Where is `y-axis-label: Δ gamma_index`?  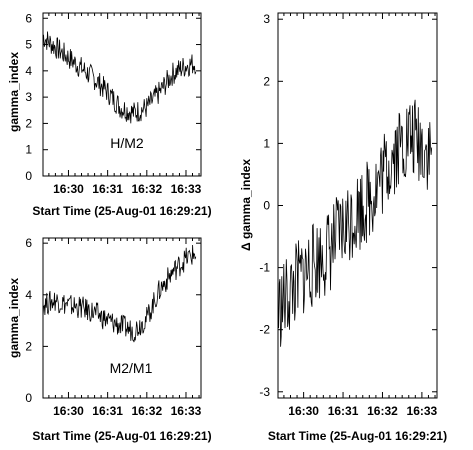 y-axis-label: Δ gamma_index is located at coordinates (246, 205).